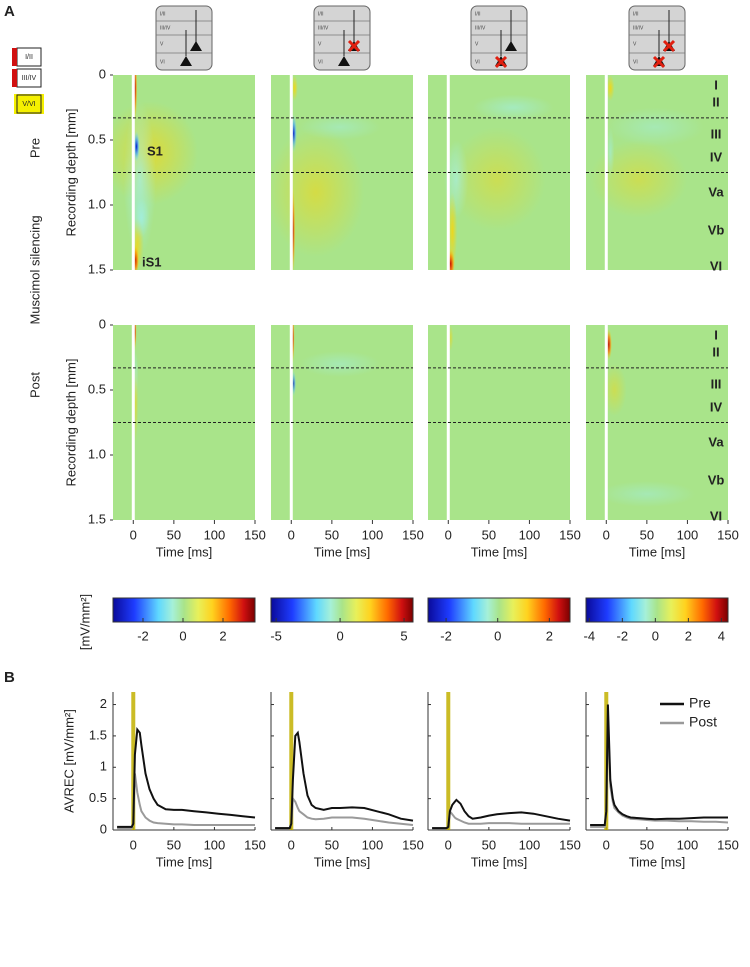 Image resolution: width=750 pixels, height=967 pixels. Describe the element at coordinates (152, 261) in the screenshot. I see `annotation: iS1` at that location.